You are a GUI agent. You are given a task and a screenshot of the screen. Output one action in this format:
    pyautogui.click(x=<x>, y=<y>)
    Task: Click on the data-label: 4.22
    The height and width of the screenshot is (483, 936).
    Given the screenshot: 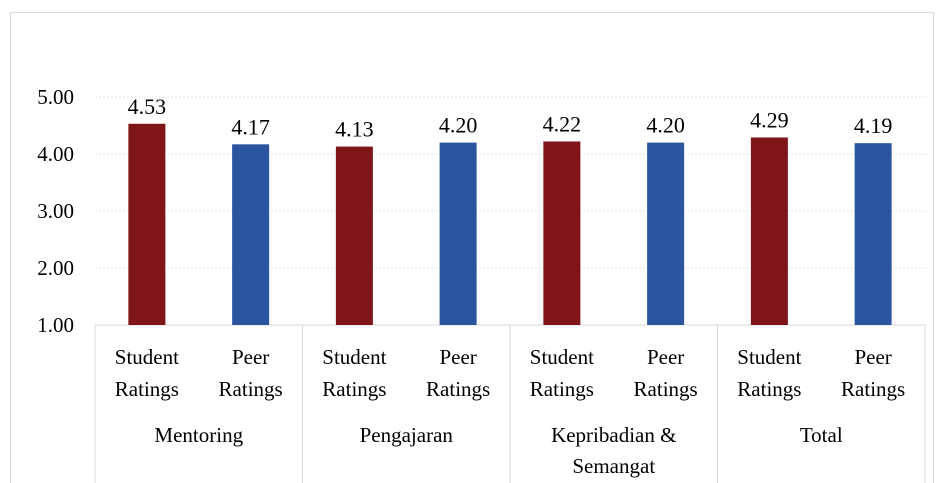 What is the action you would take?
    pyautogui.click(x=562, y=123)
    